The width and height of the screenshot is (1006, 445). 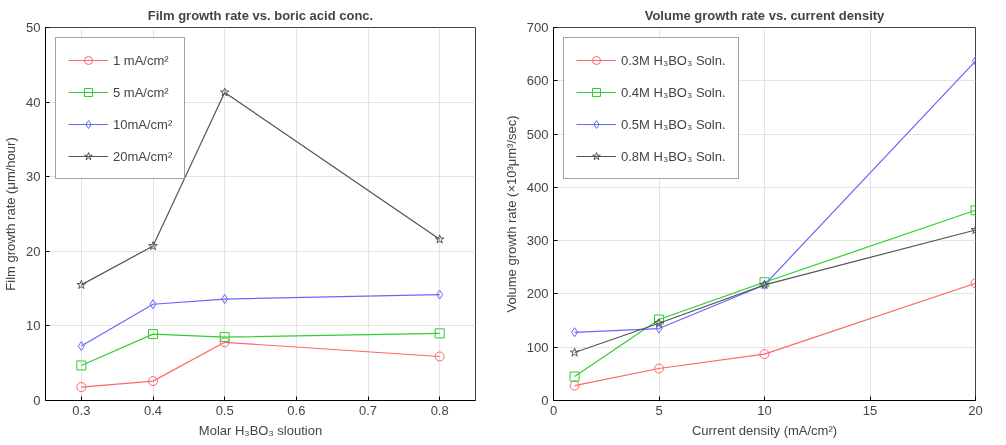 What do you see at coordinates (537, 187) in the screenshot?
I see `y-tick-label: 400` at bounding box center [537, 187].